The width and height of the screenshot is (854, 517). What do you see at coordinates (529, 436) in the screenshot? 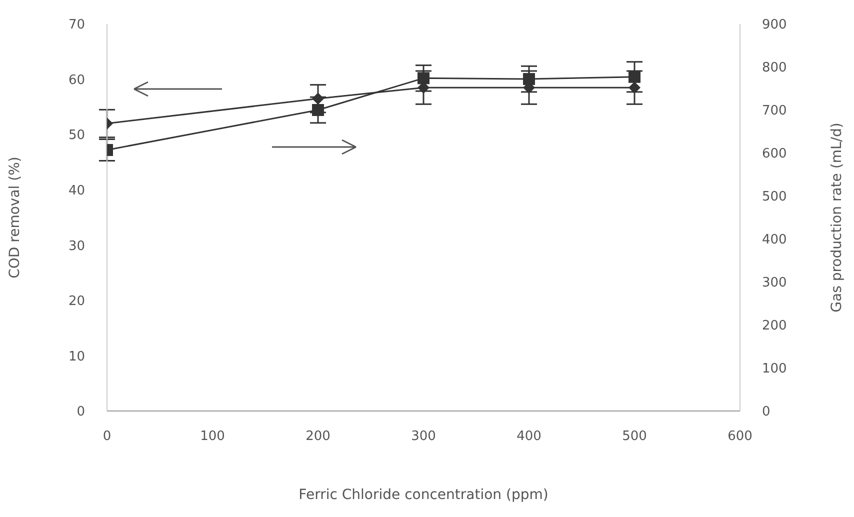
I see `x-tick-label: 400` at bounding box center [529, 436].